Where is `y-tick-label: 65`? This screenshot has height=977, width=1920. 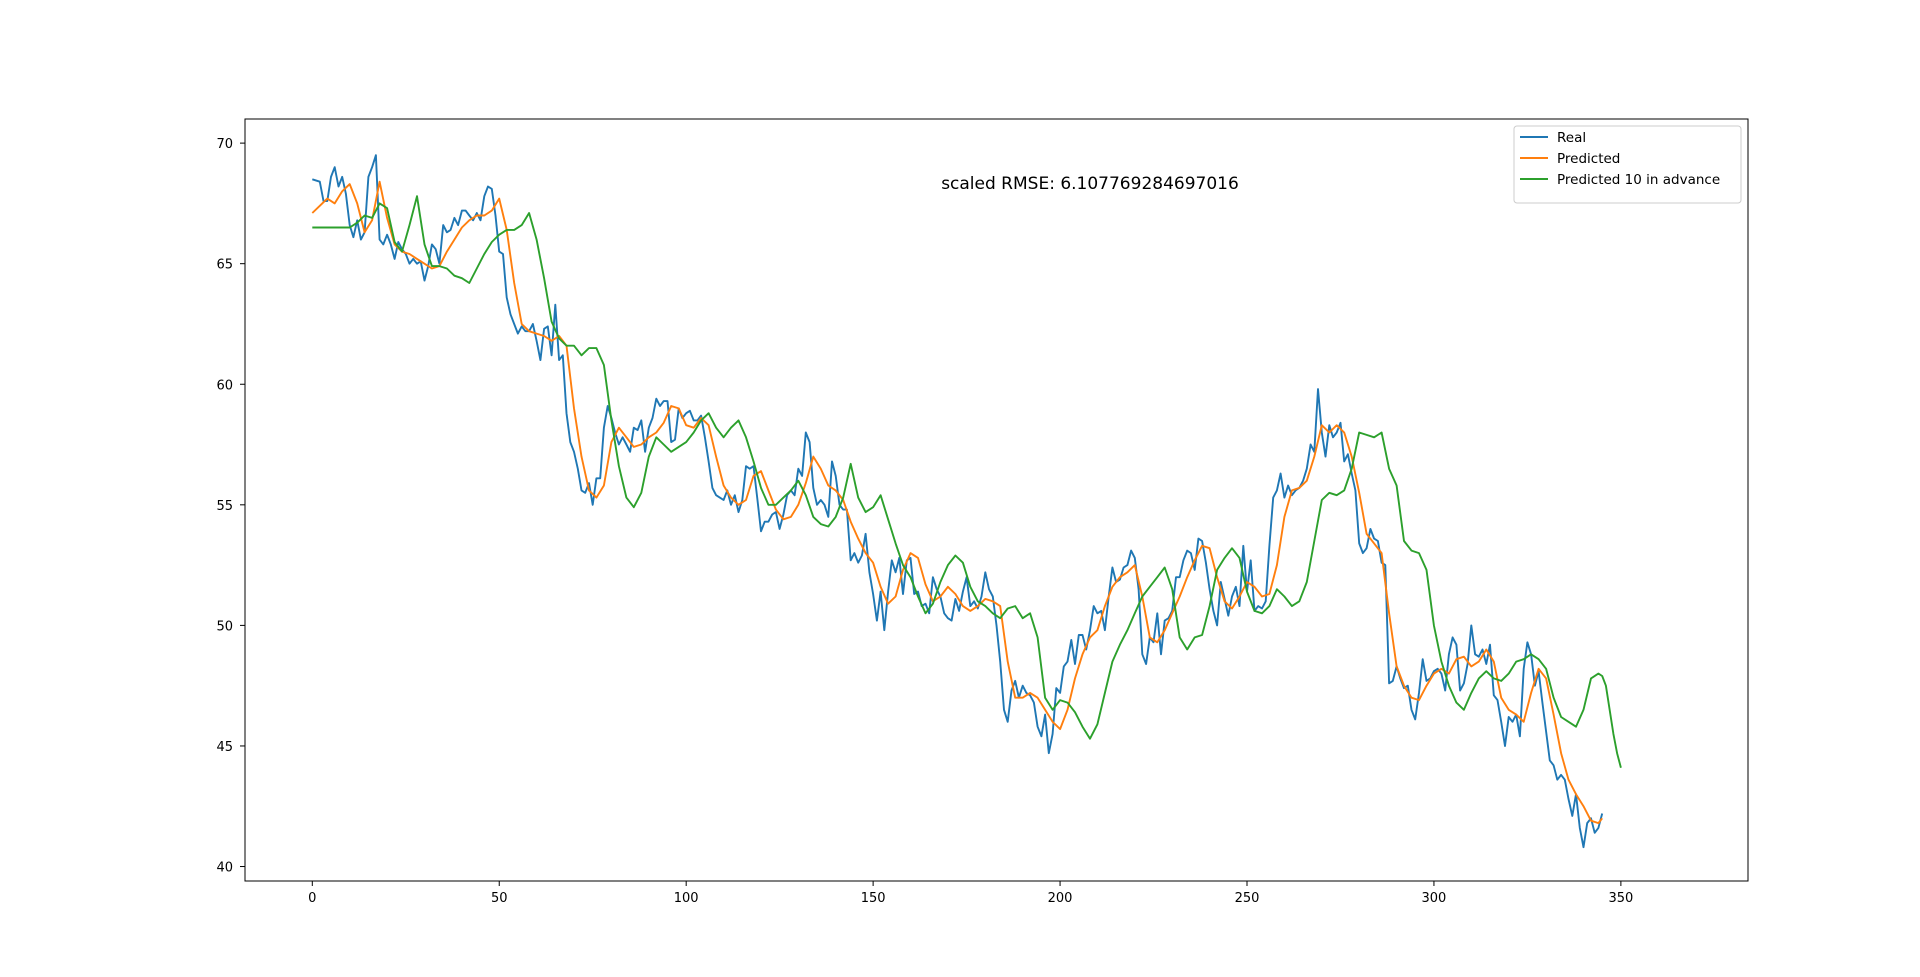 y-tick-label: 65 is located at coordinates (224, 265).